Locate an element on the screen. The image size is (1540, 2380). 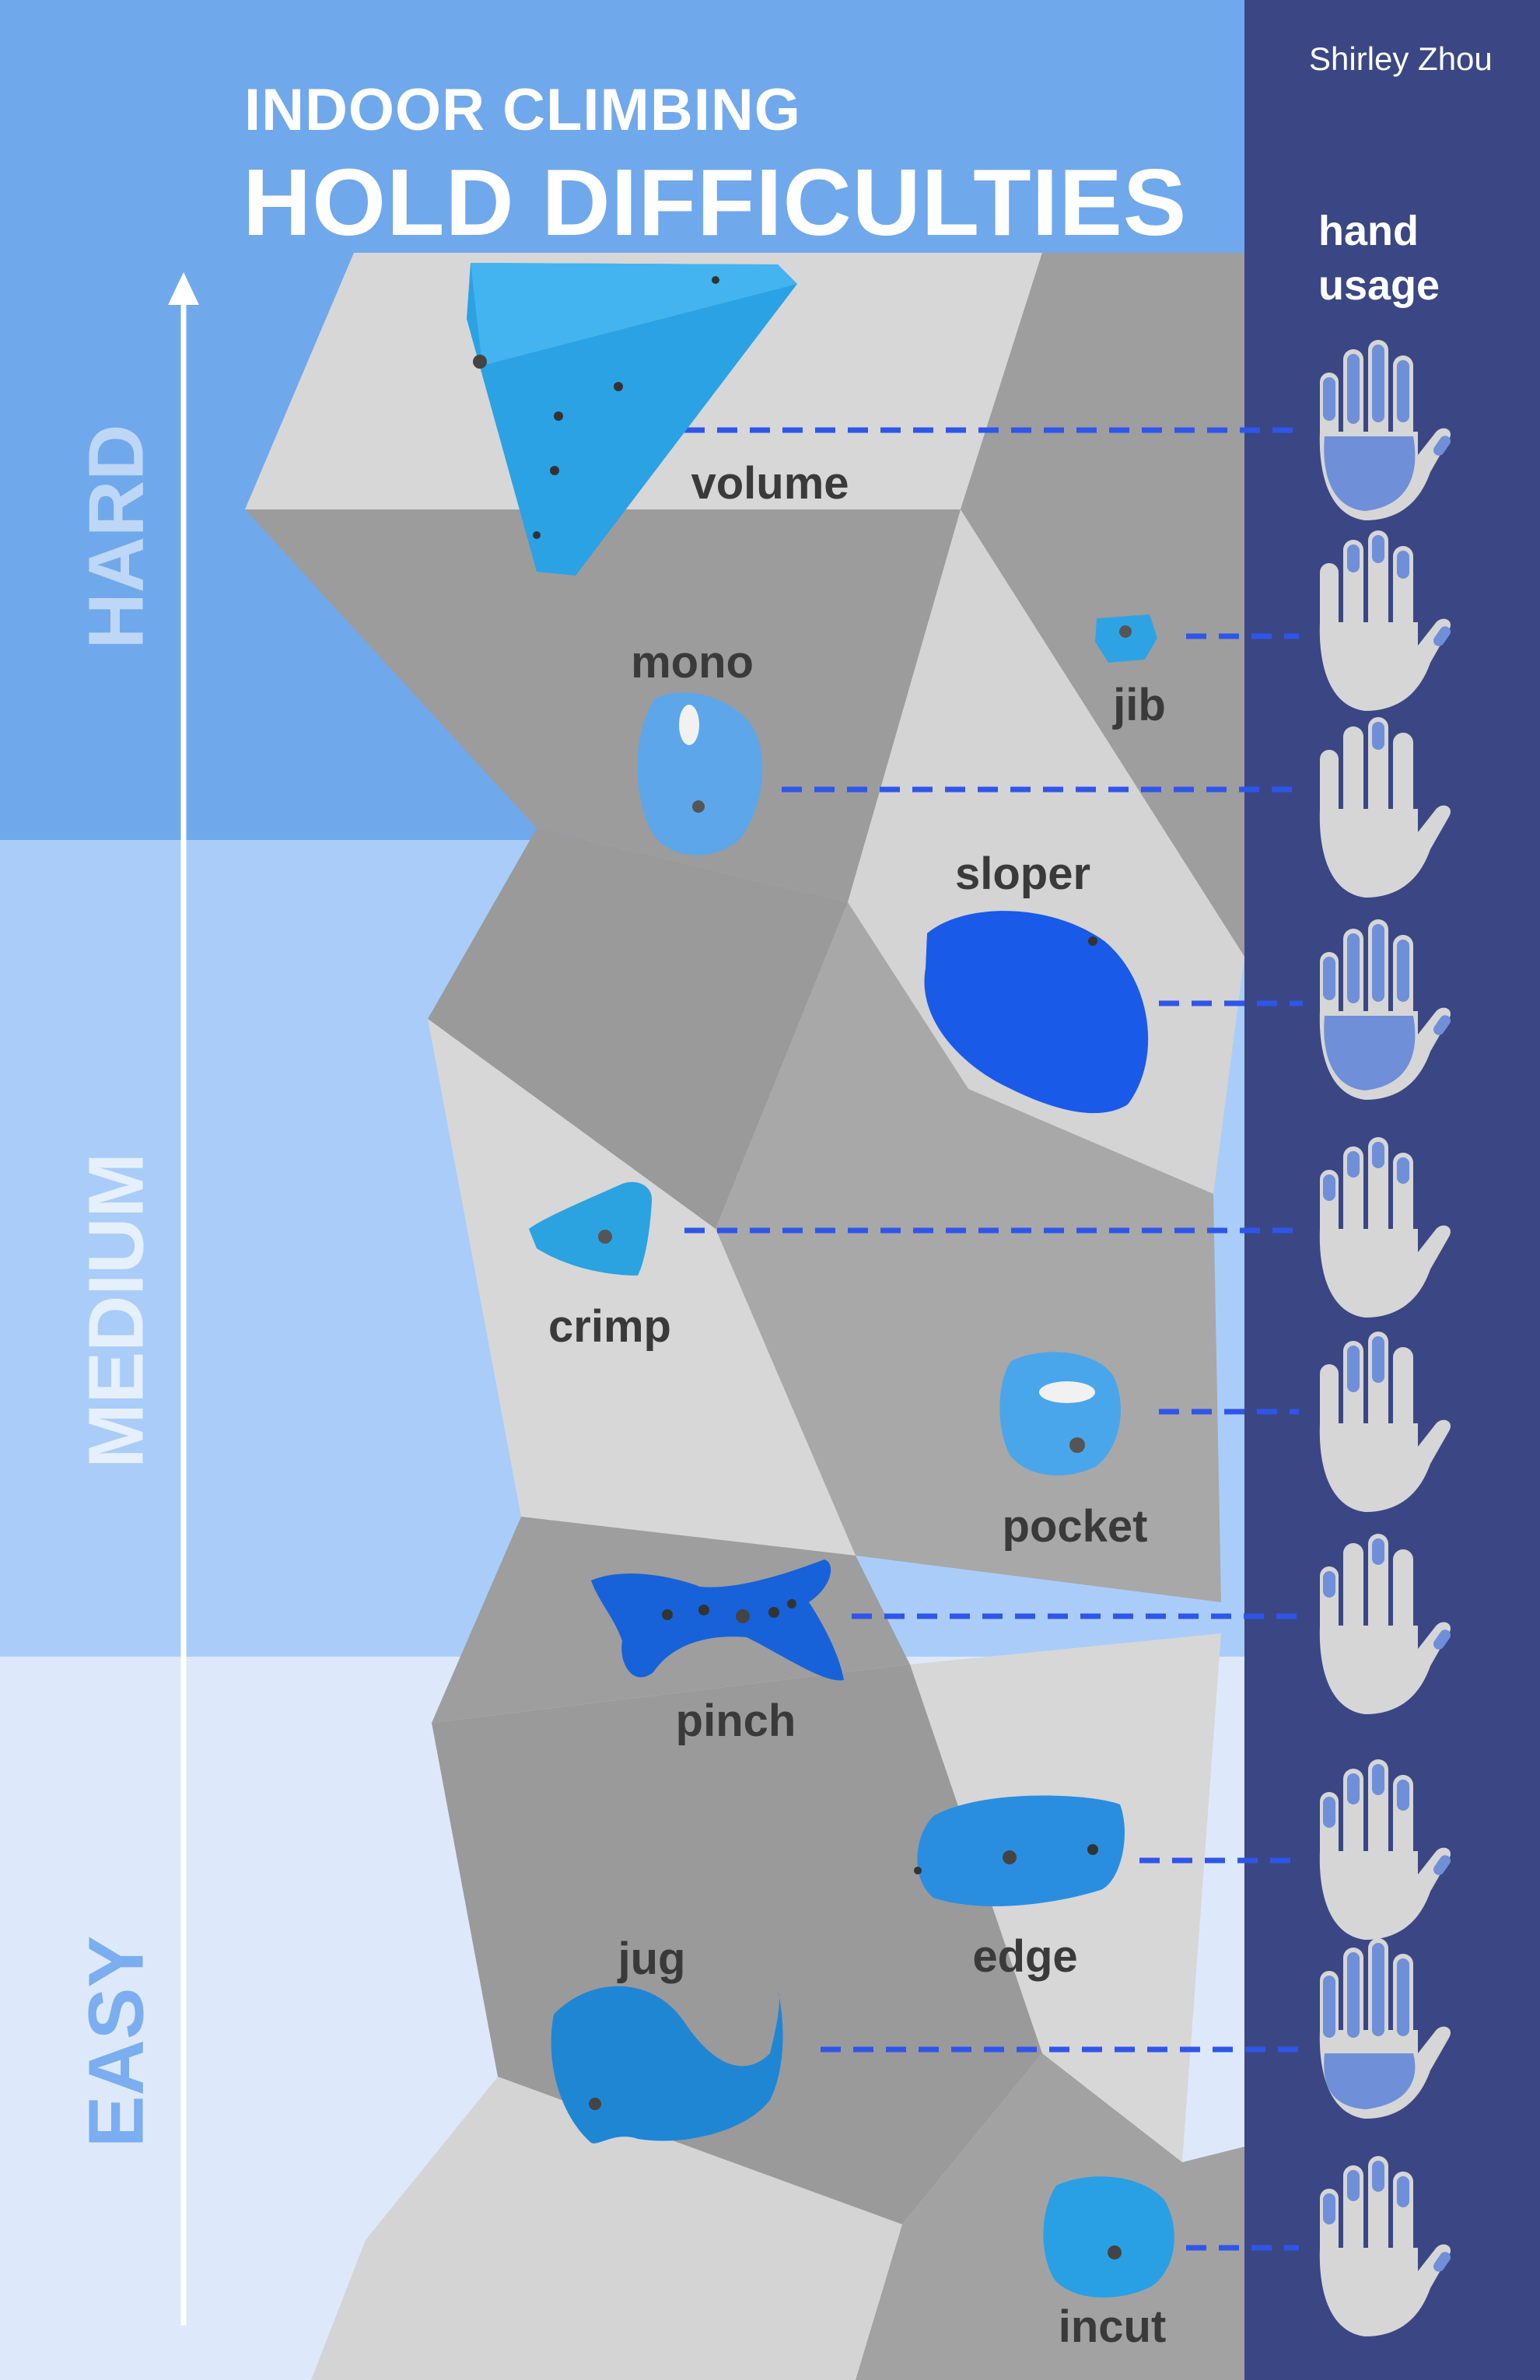
hand-icon-mono is located at coordinates (1385, 808).